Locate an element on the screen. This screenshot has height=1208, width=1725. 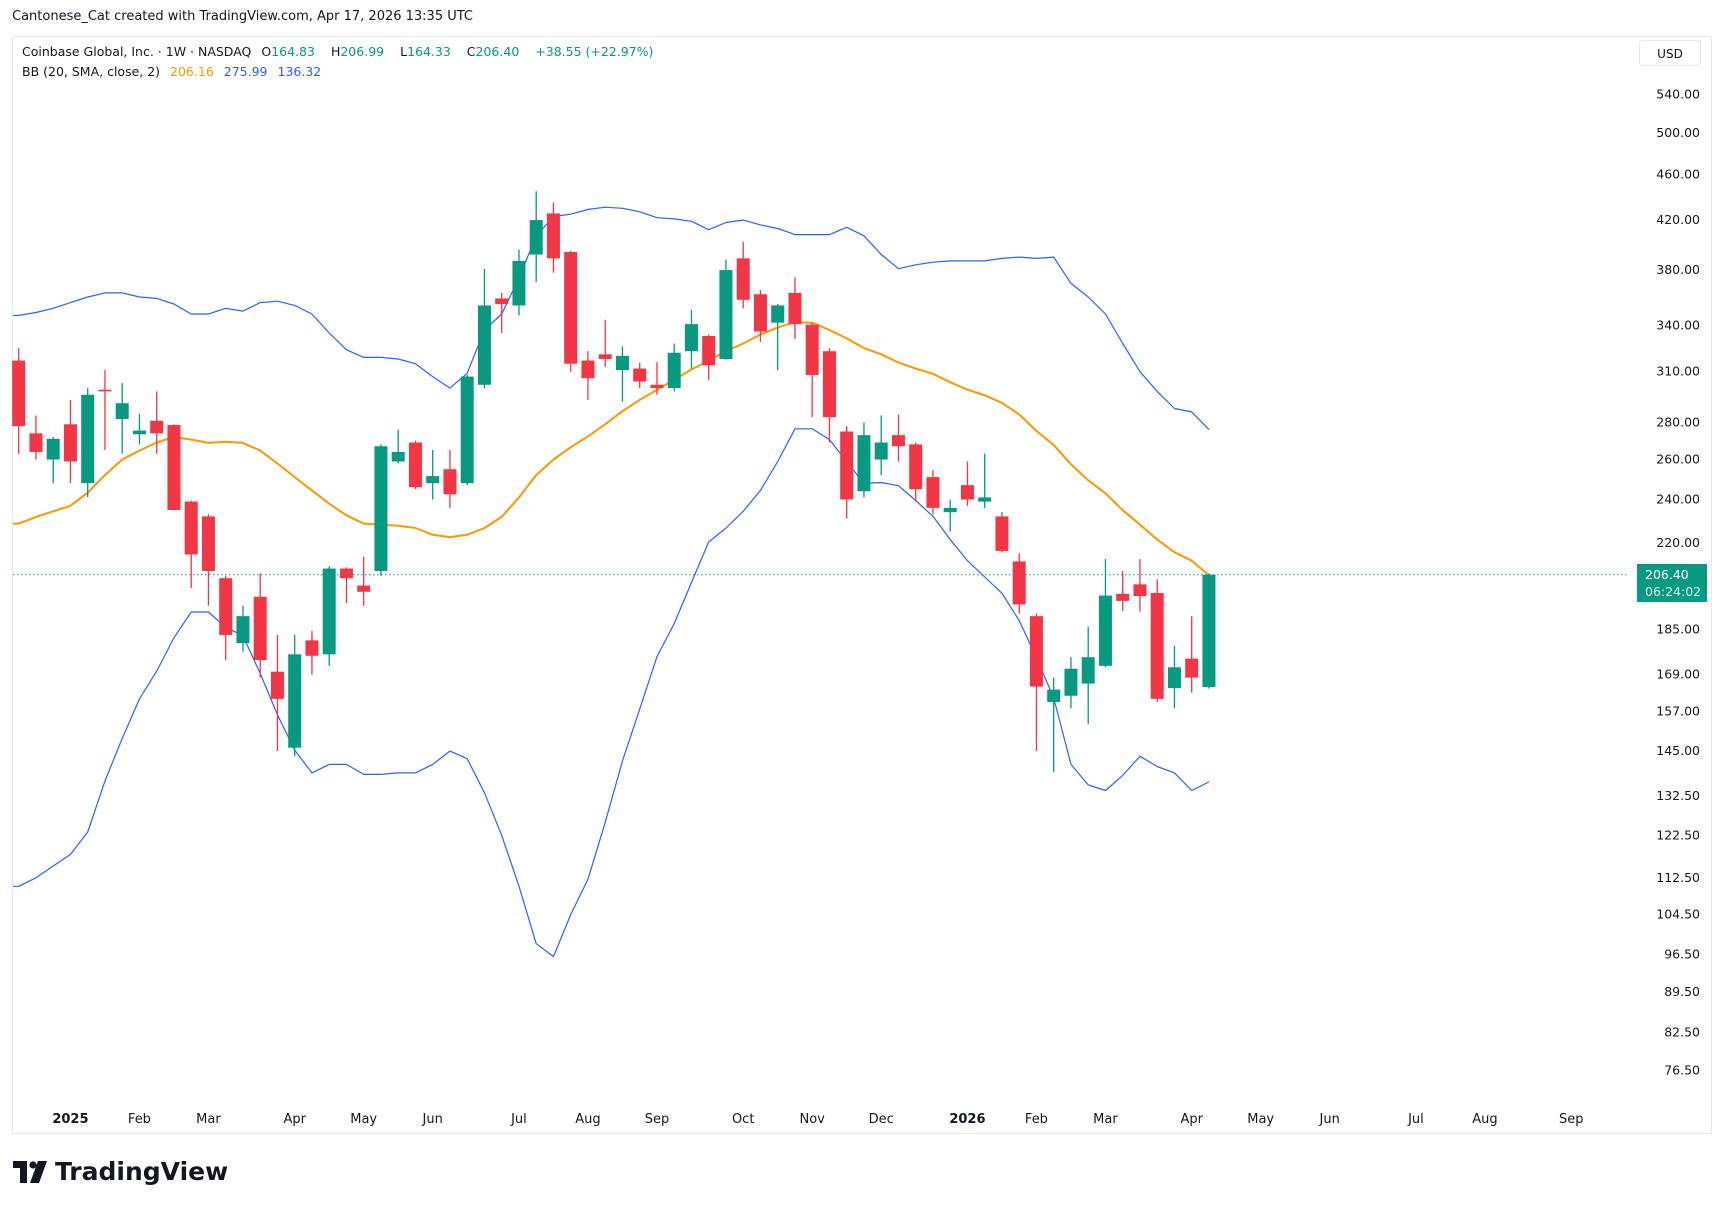
price-tick-label: 500.00 is located at coordinates (1678, 132).